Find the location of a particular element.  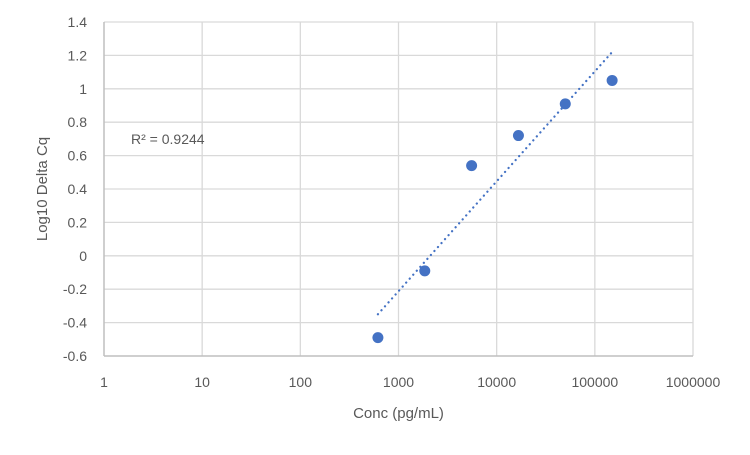

y-axis-title: Log10 Delta Cq is located at coordinates (42, 189).